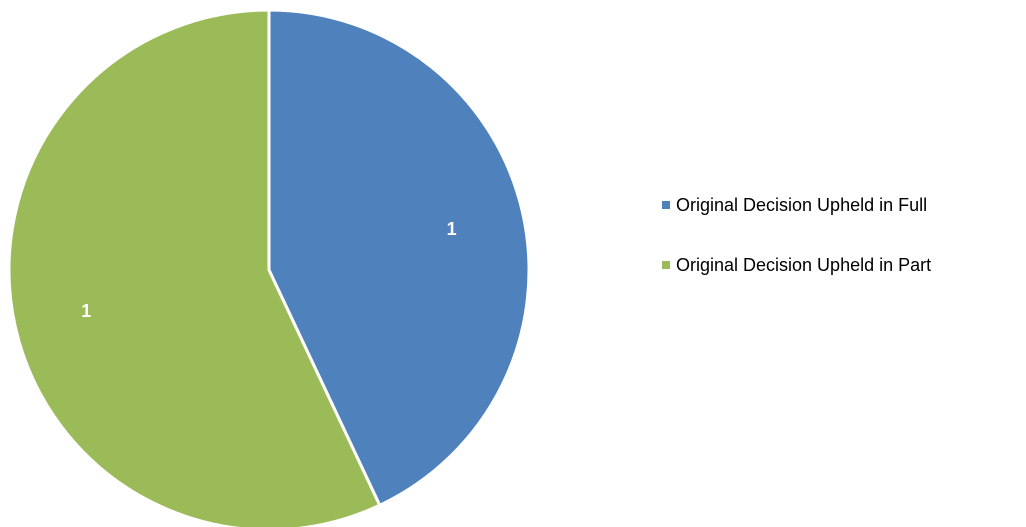 This screenshot has width=1026, height=527. What do you see at coordinates (452, 229) in the screenshot?
I see `data-label-1: 1` at bounding box center [452, 229].